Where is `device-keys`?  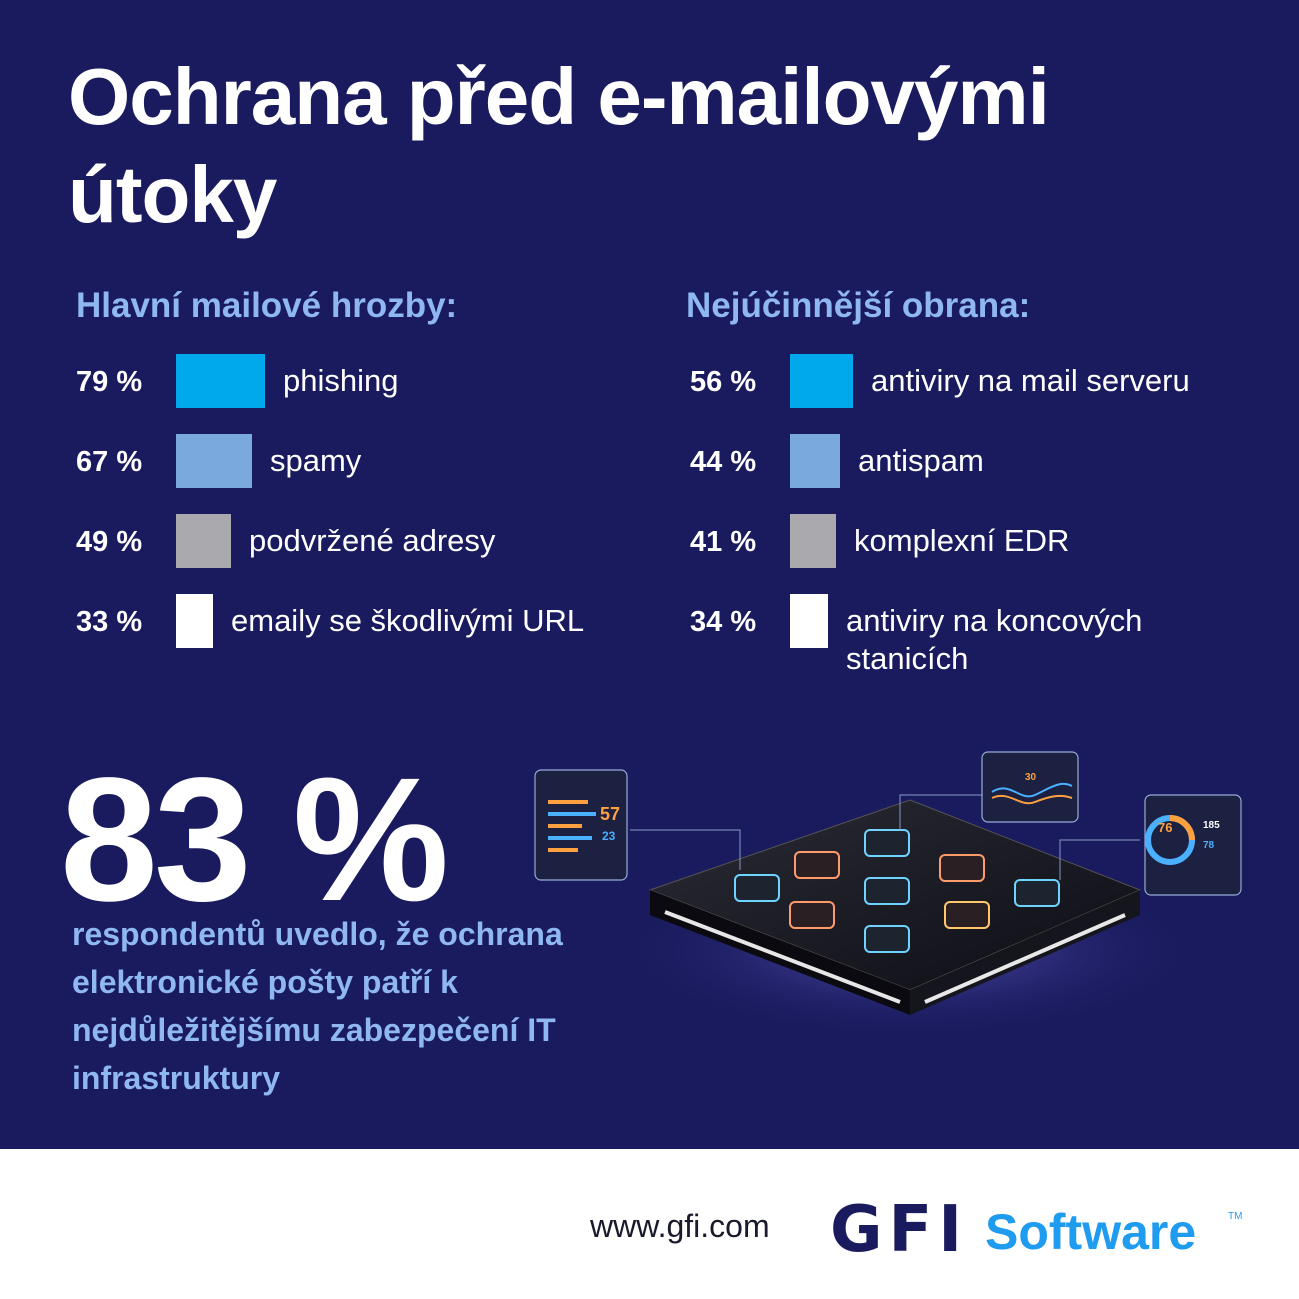 device-keys is located at coordinates (897, 891).